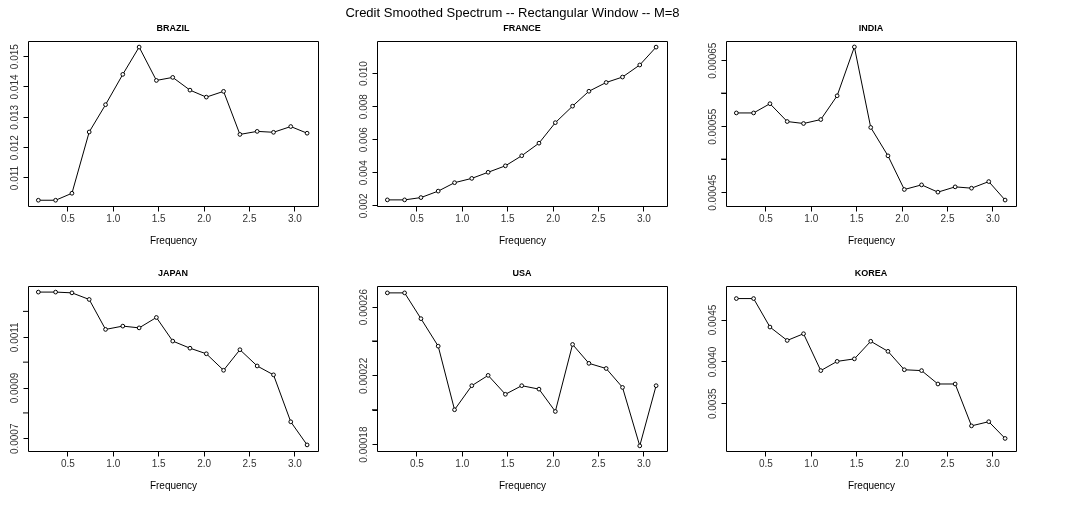 This screenshot has width=1067, height=527. I want to click on y-tick-label: 0.006, so click(363, 139).